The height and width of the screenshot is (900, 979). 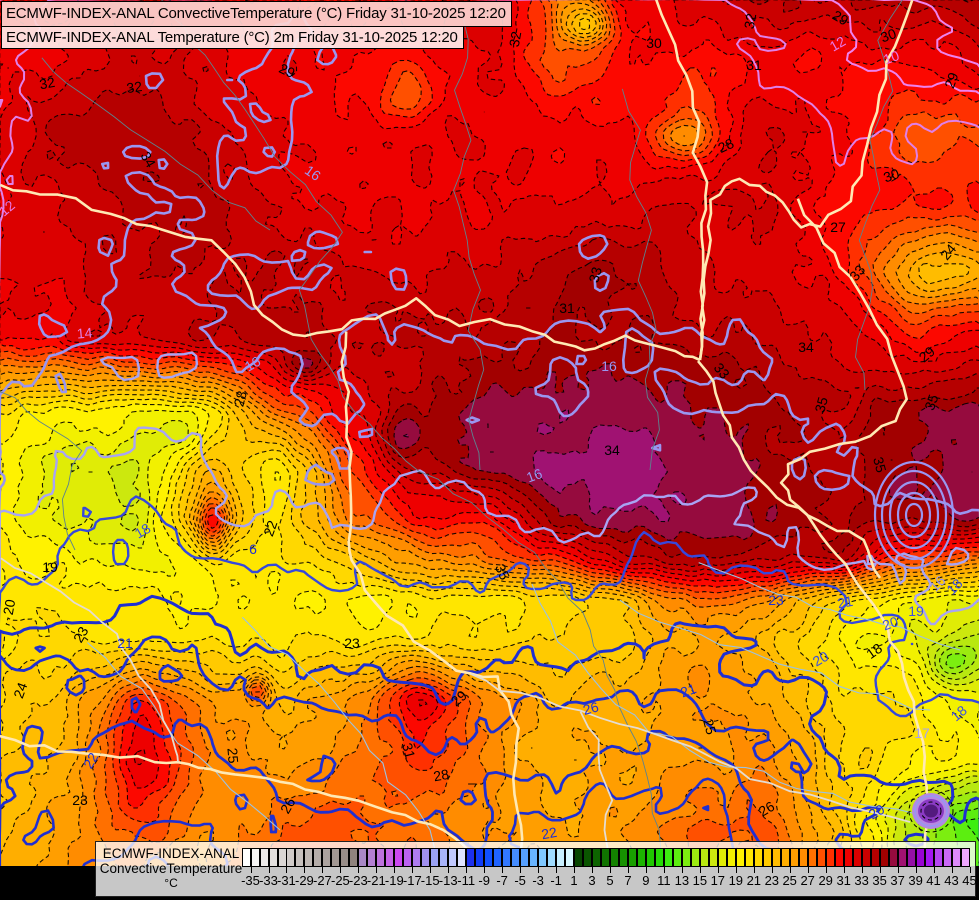 What do you see at coordinates (838, 227) in the screenshot?
I see `svg-text: 27` at bounding box center [838, 227].